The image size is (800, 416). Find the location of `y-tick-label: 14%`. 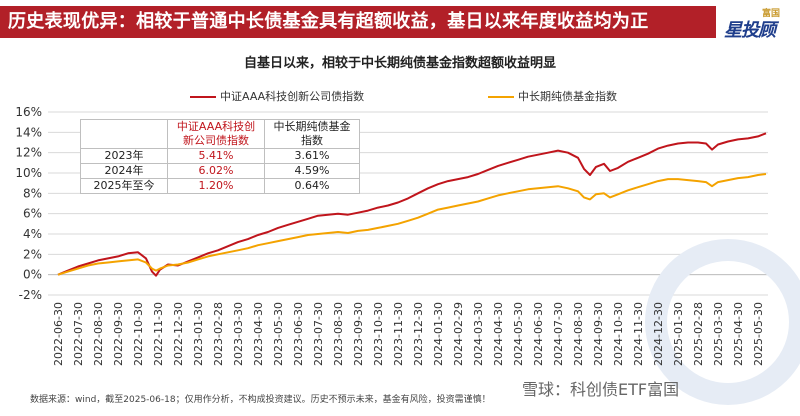

y-tick-label: 14% is located at coordinates (28, 132).